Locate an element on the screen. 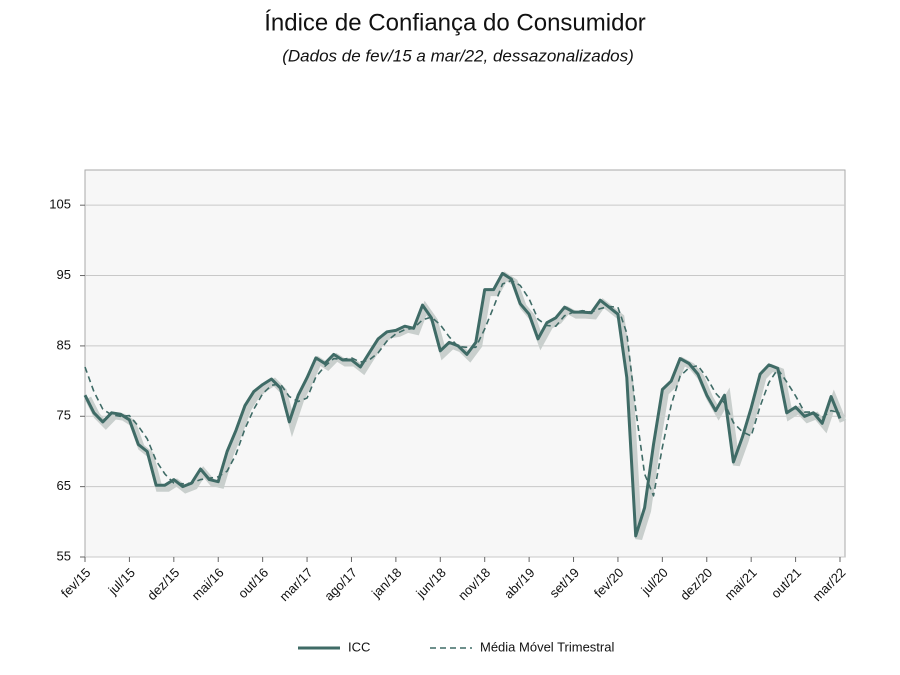 The height and width of the screenshot is (675, 900). x-tick-label: fev/20 is located at coordinates (609, 583).